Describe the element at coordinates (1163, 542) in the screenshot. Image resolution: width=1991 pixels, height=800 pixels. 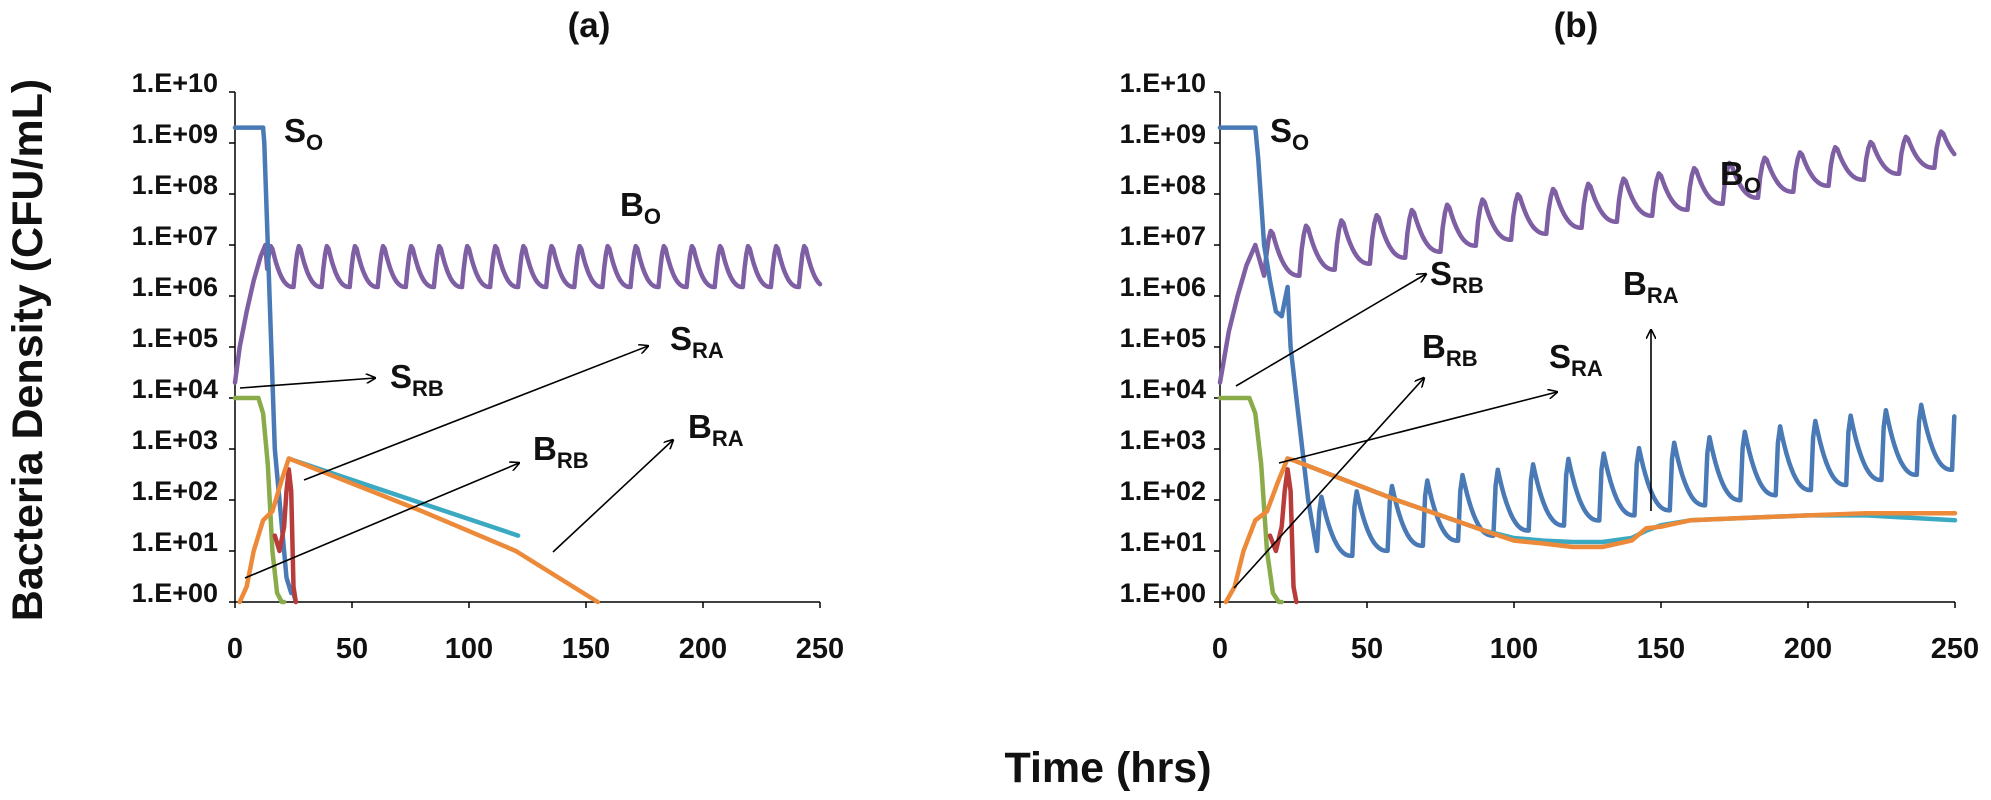
I see `y-tick-label-b-1: 1.E+01` at that location.